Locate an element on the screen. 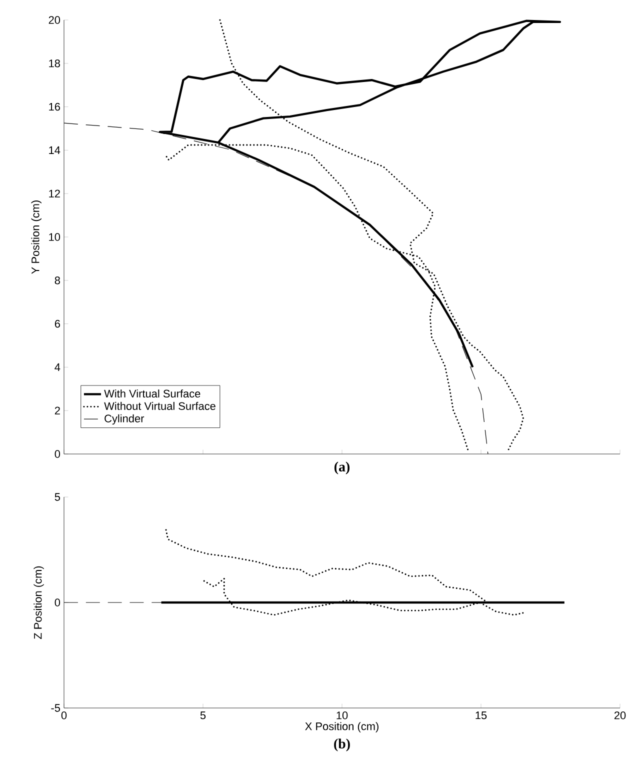 The image size is (629, 758). x-tick-label: 10 is located at coordinates (342, 716).